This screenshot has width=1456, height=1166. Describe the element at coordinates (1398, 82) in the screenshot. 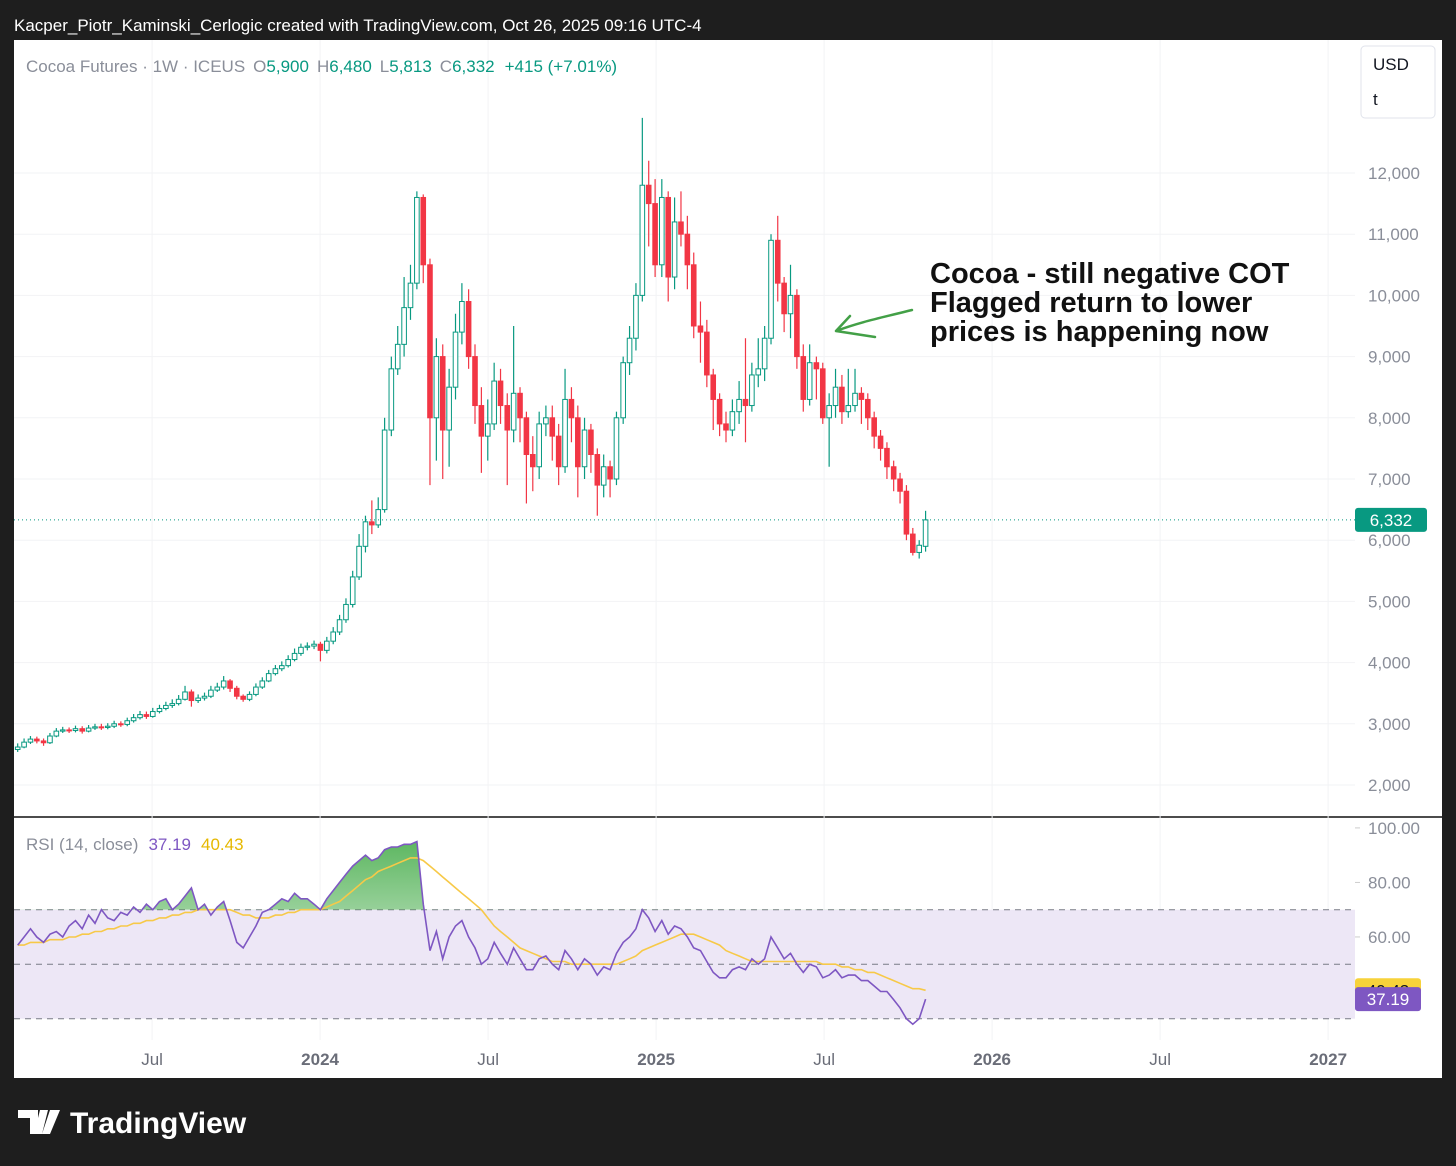

I see `unit-box` at that location.